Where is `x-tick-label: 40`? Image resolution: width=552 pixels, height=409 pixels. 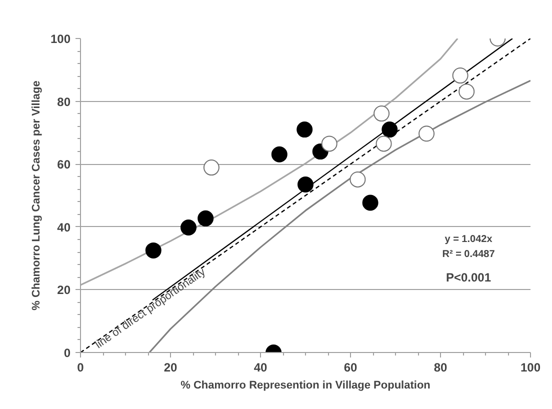
x-tick-label: 40 is located at coordinates (261, 367).